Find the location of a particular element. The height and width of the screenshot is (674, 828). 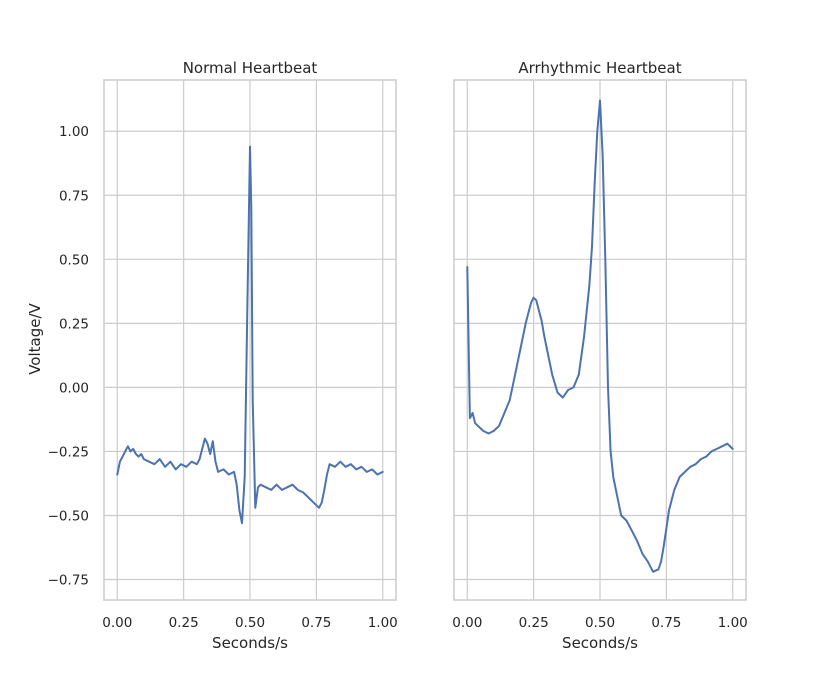

y-tick-label: 1.00 is located at coordinates (74, 132).